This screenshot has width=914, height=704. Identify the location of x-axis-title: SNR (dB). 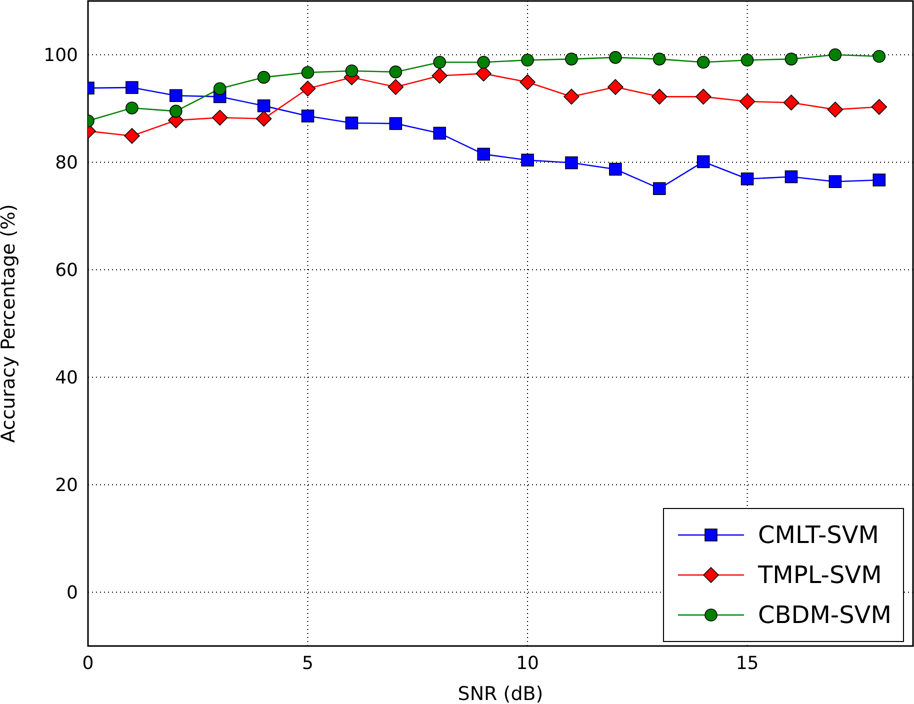
(501, 693).